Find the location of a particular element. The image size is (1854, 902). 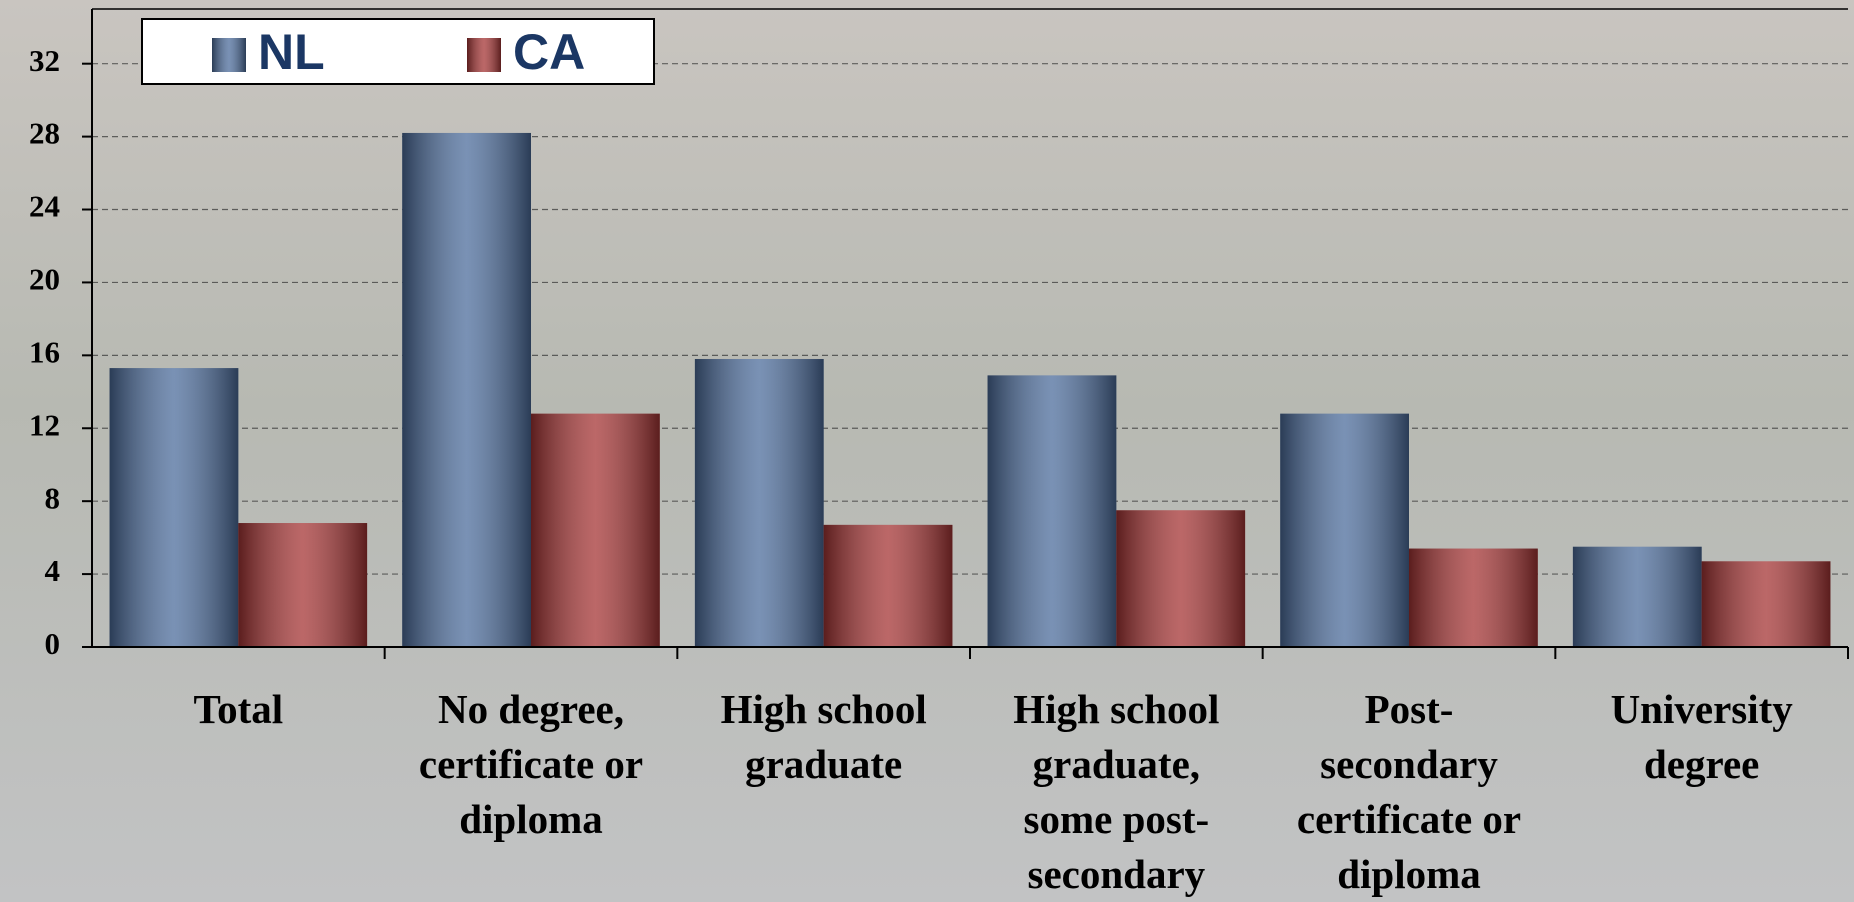

y-tick-label: 8 is located at coordinates (53, 497).